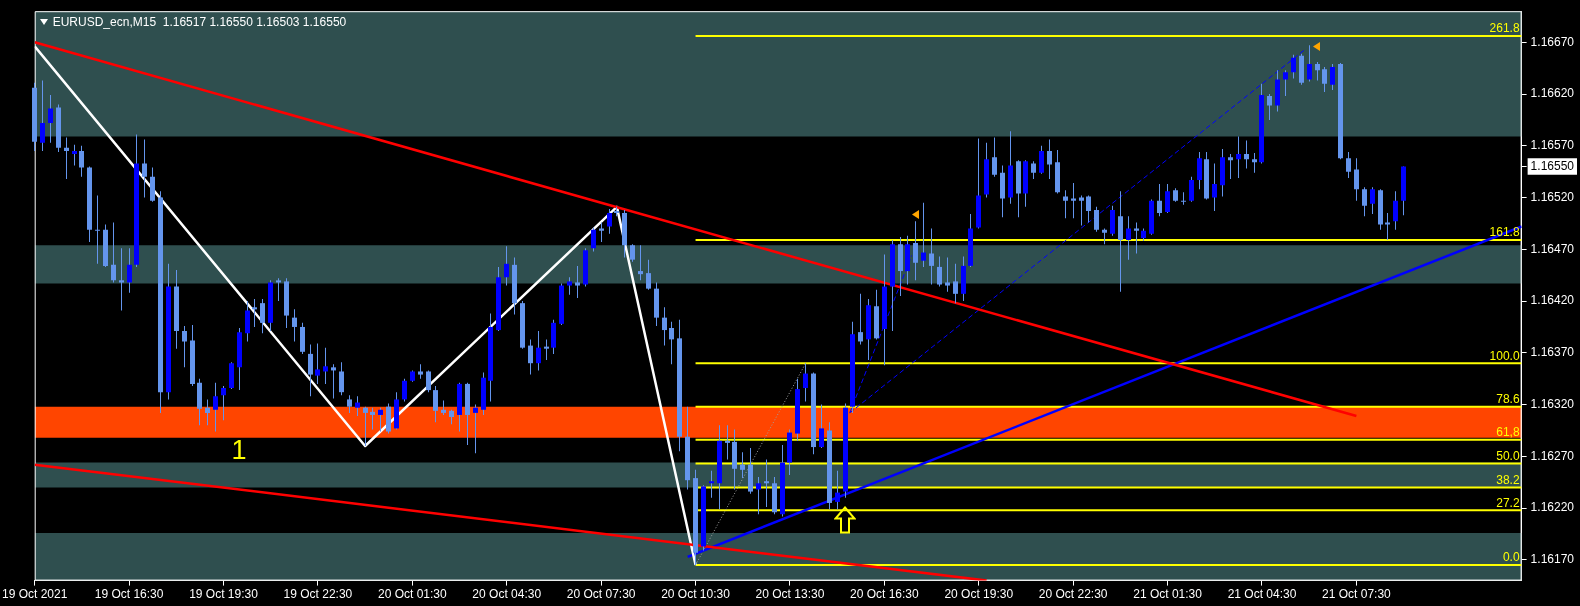  Describe the element at coordinates (885, 594) in the screenshot. I see `x-tick-label: 20 Oct 16:30` at that location.